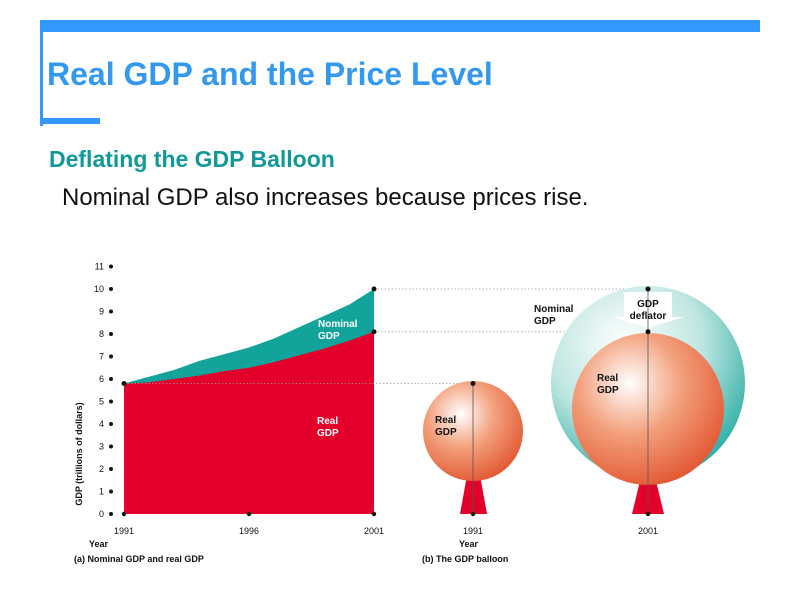 The width and height of the screenshot is (800, 600). I want to click on y-tick-label: 3, so click(101, 447).